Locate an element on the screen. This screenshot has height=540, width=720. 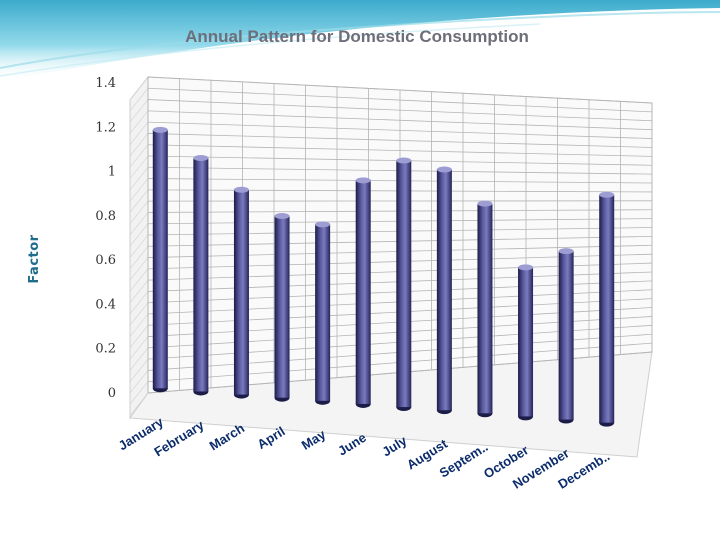
chart-title: Annual Pattern for Domestic Consumption is located at coordinates (357, 36).